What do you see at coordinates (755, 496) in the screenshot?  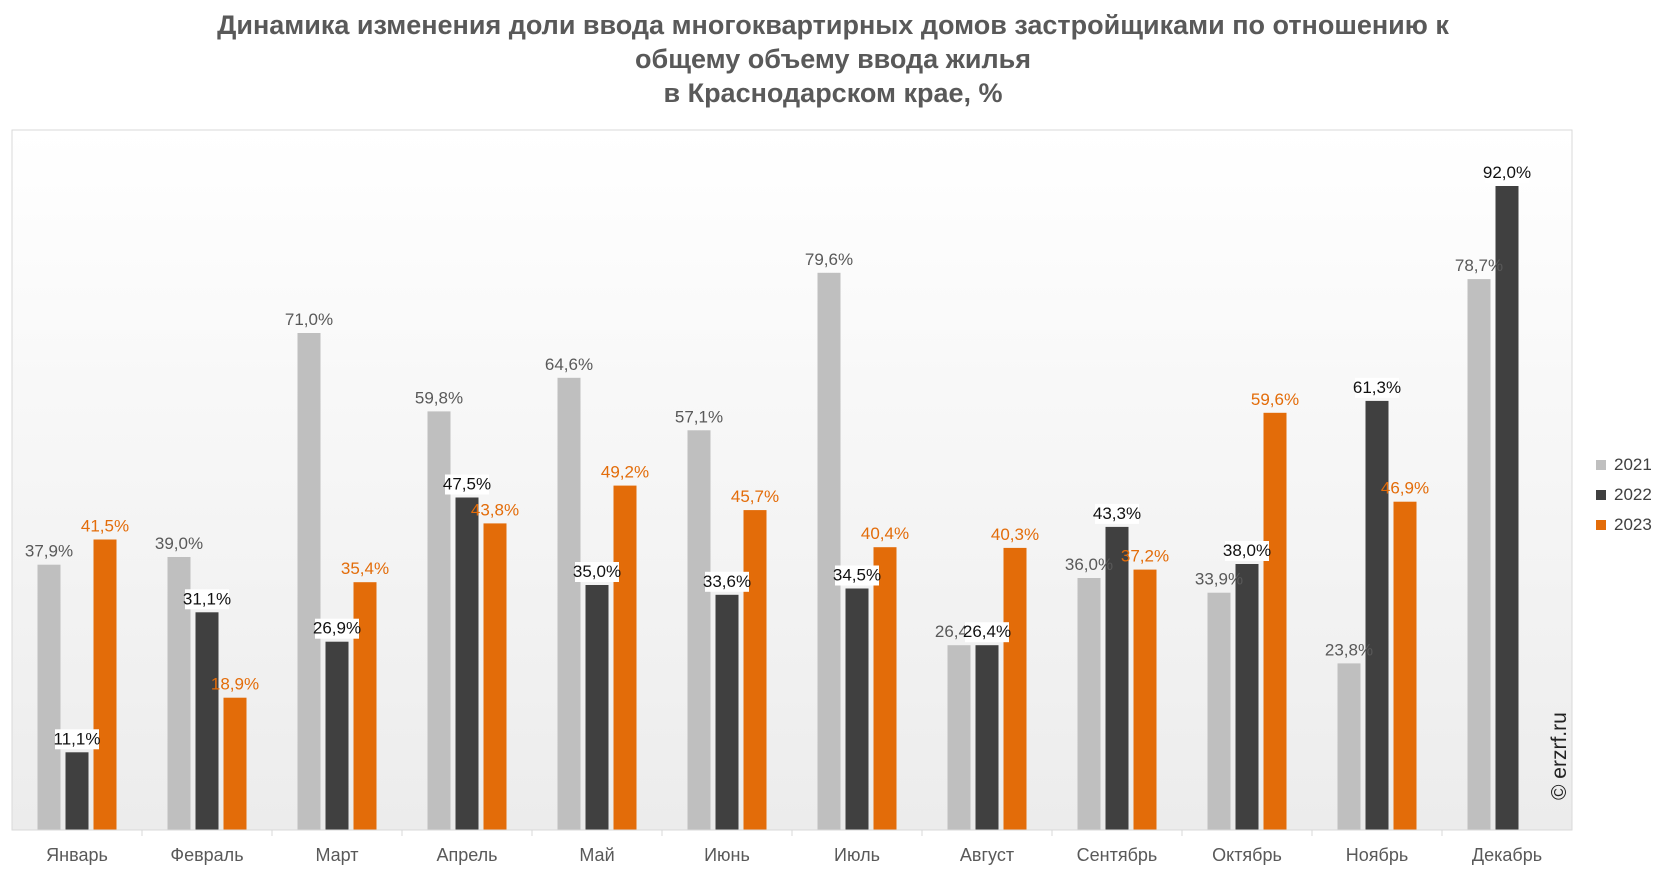 I see `data-label-2023: 45,7%` at bounding box center [755, 496].